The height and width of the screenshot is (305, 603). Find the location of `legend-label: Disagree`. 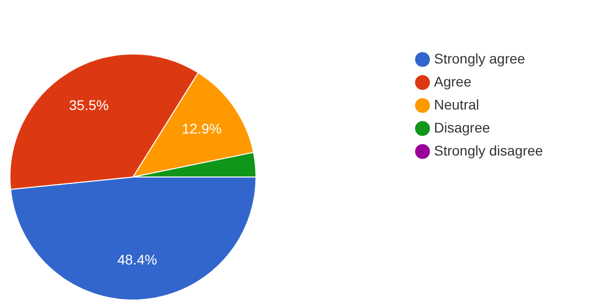

legend-label: Disagree is located at coordinates (462, 128).